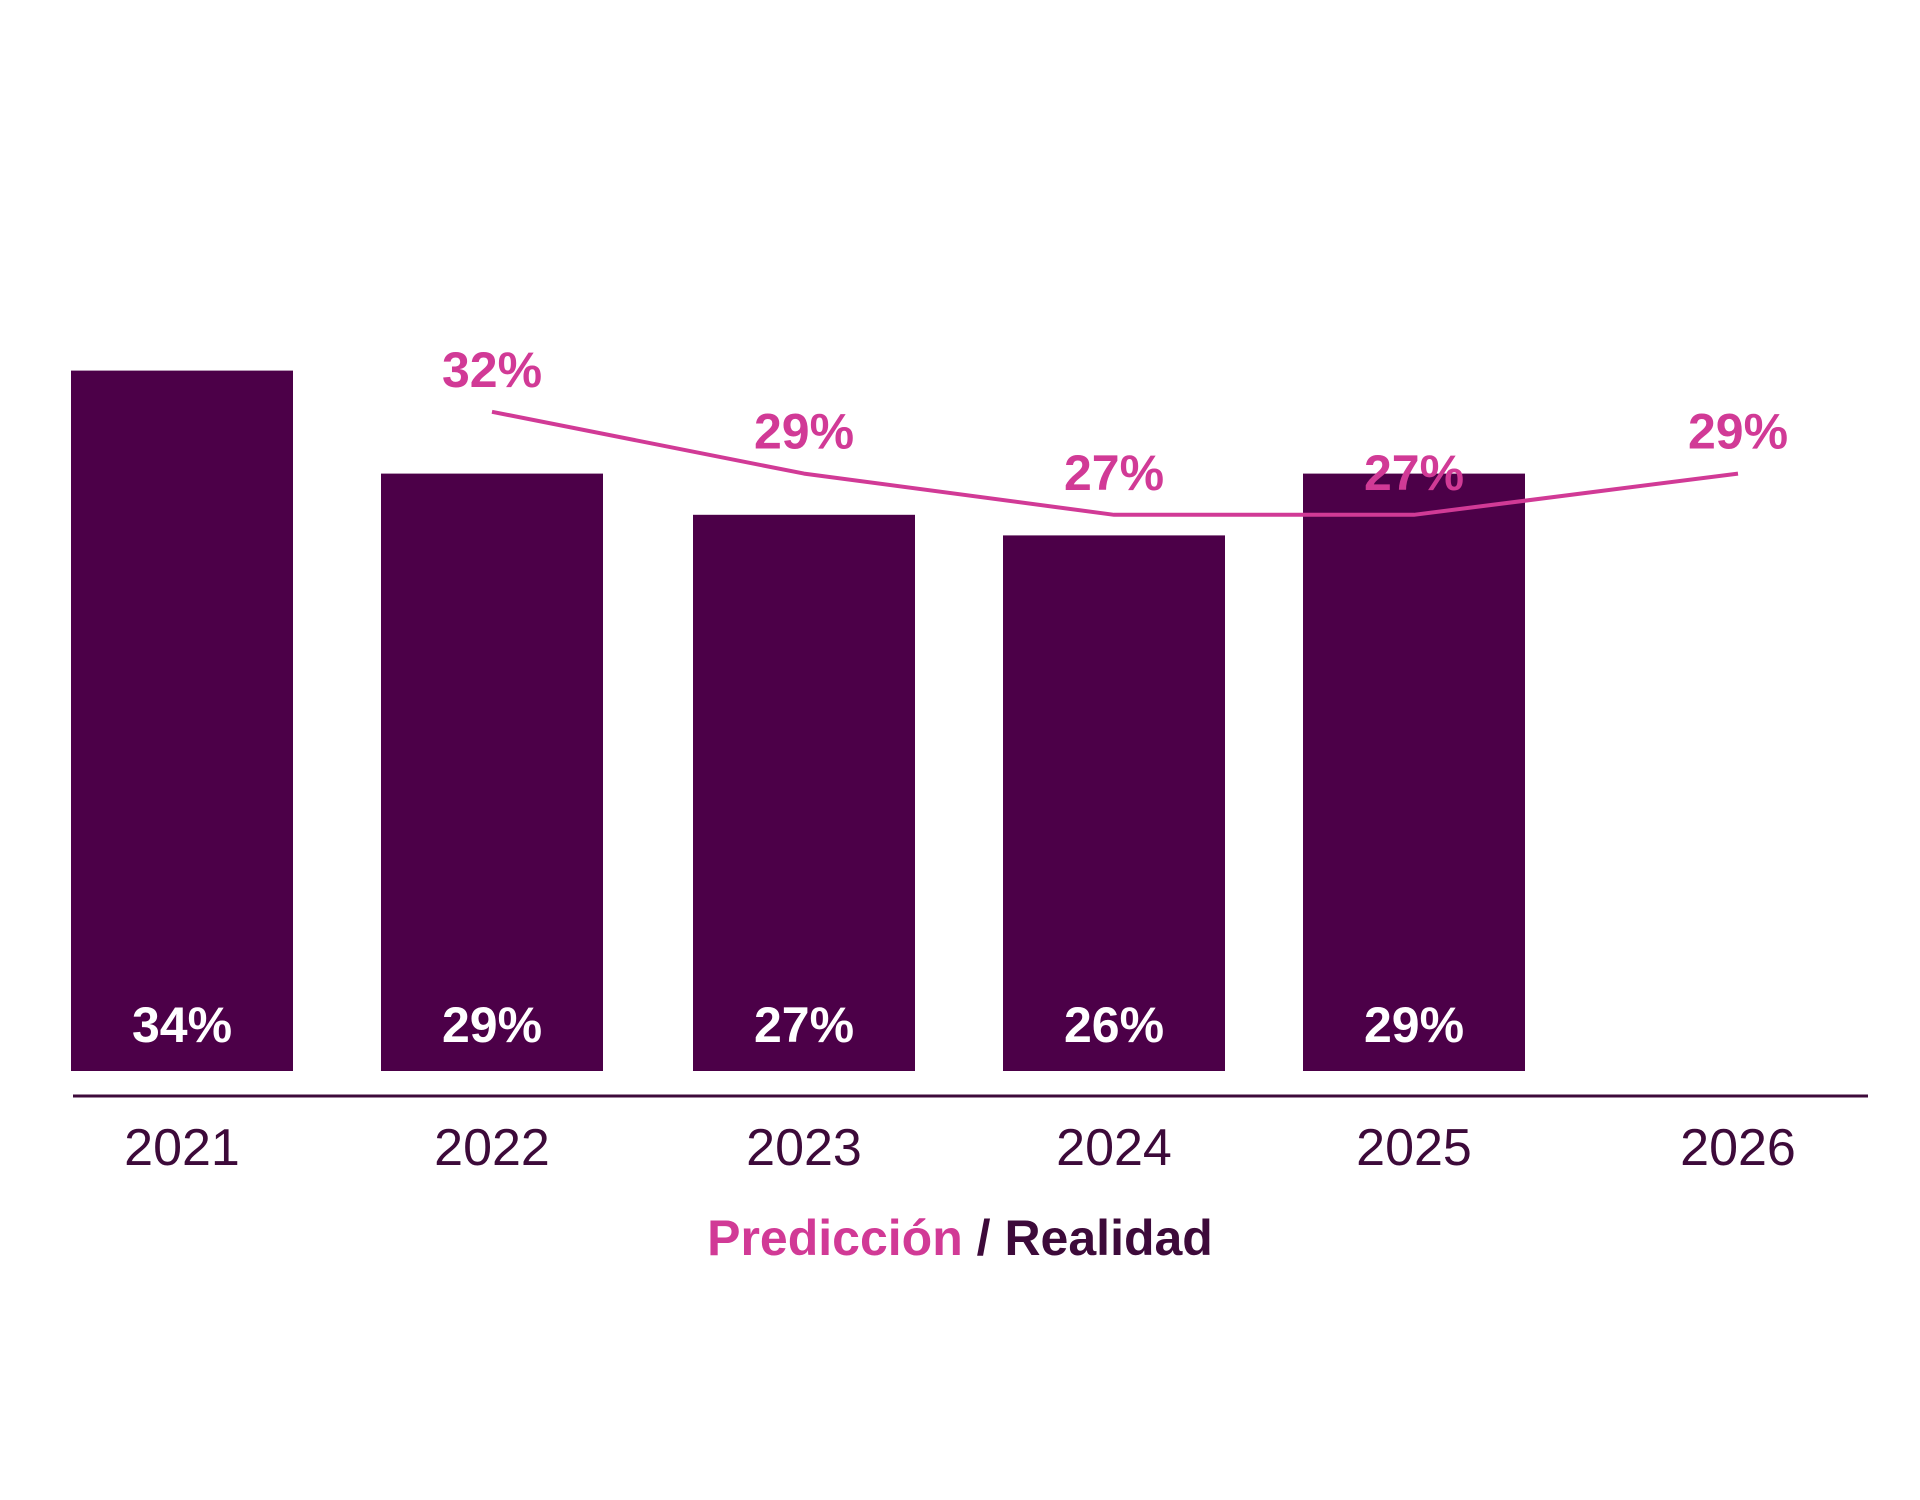 Image resolution: width=1920 pixels, height=1500 pixels. I want to click on x-tick-label-2026: 2026, so click(1738, 1148).